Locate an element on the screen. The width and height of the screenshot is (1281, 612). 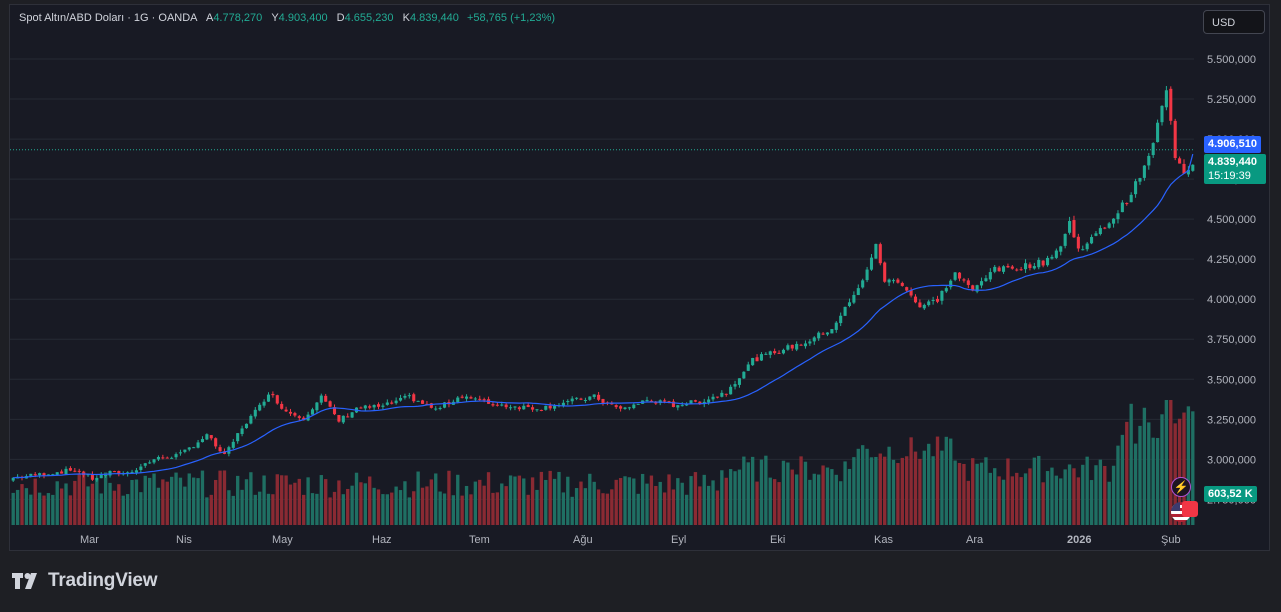
y-tick-label: 4.000,000 is located at coordinates (1231, 300).